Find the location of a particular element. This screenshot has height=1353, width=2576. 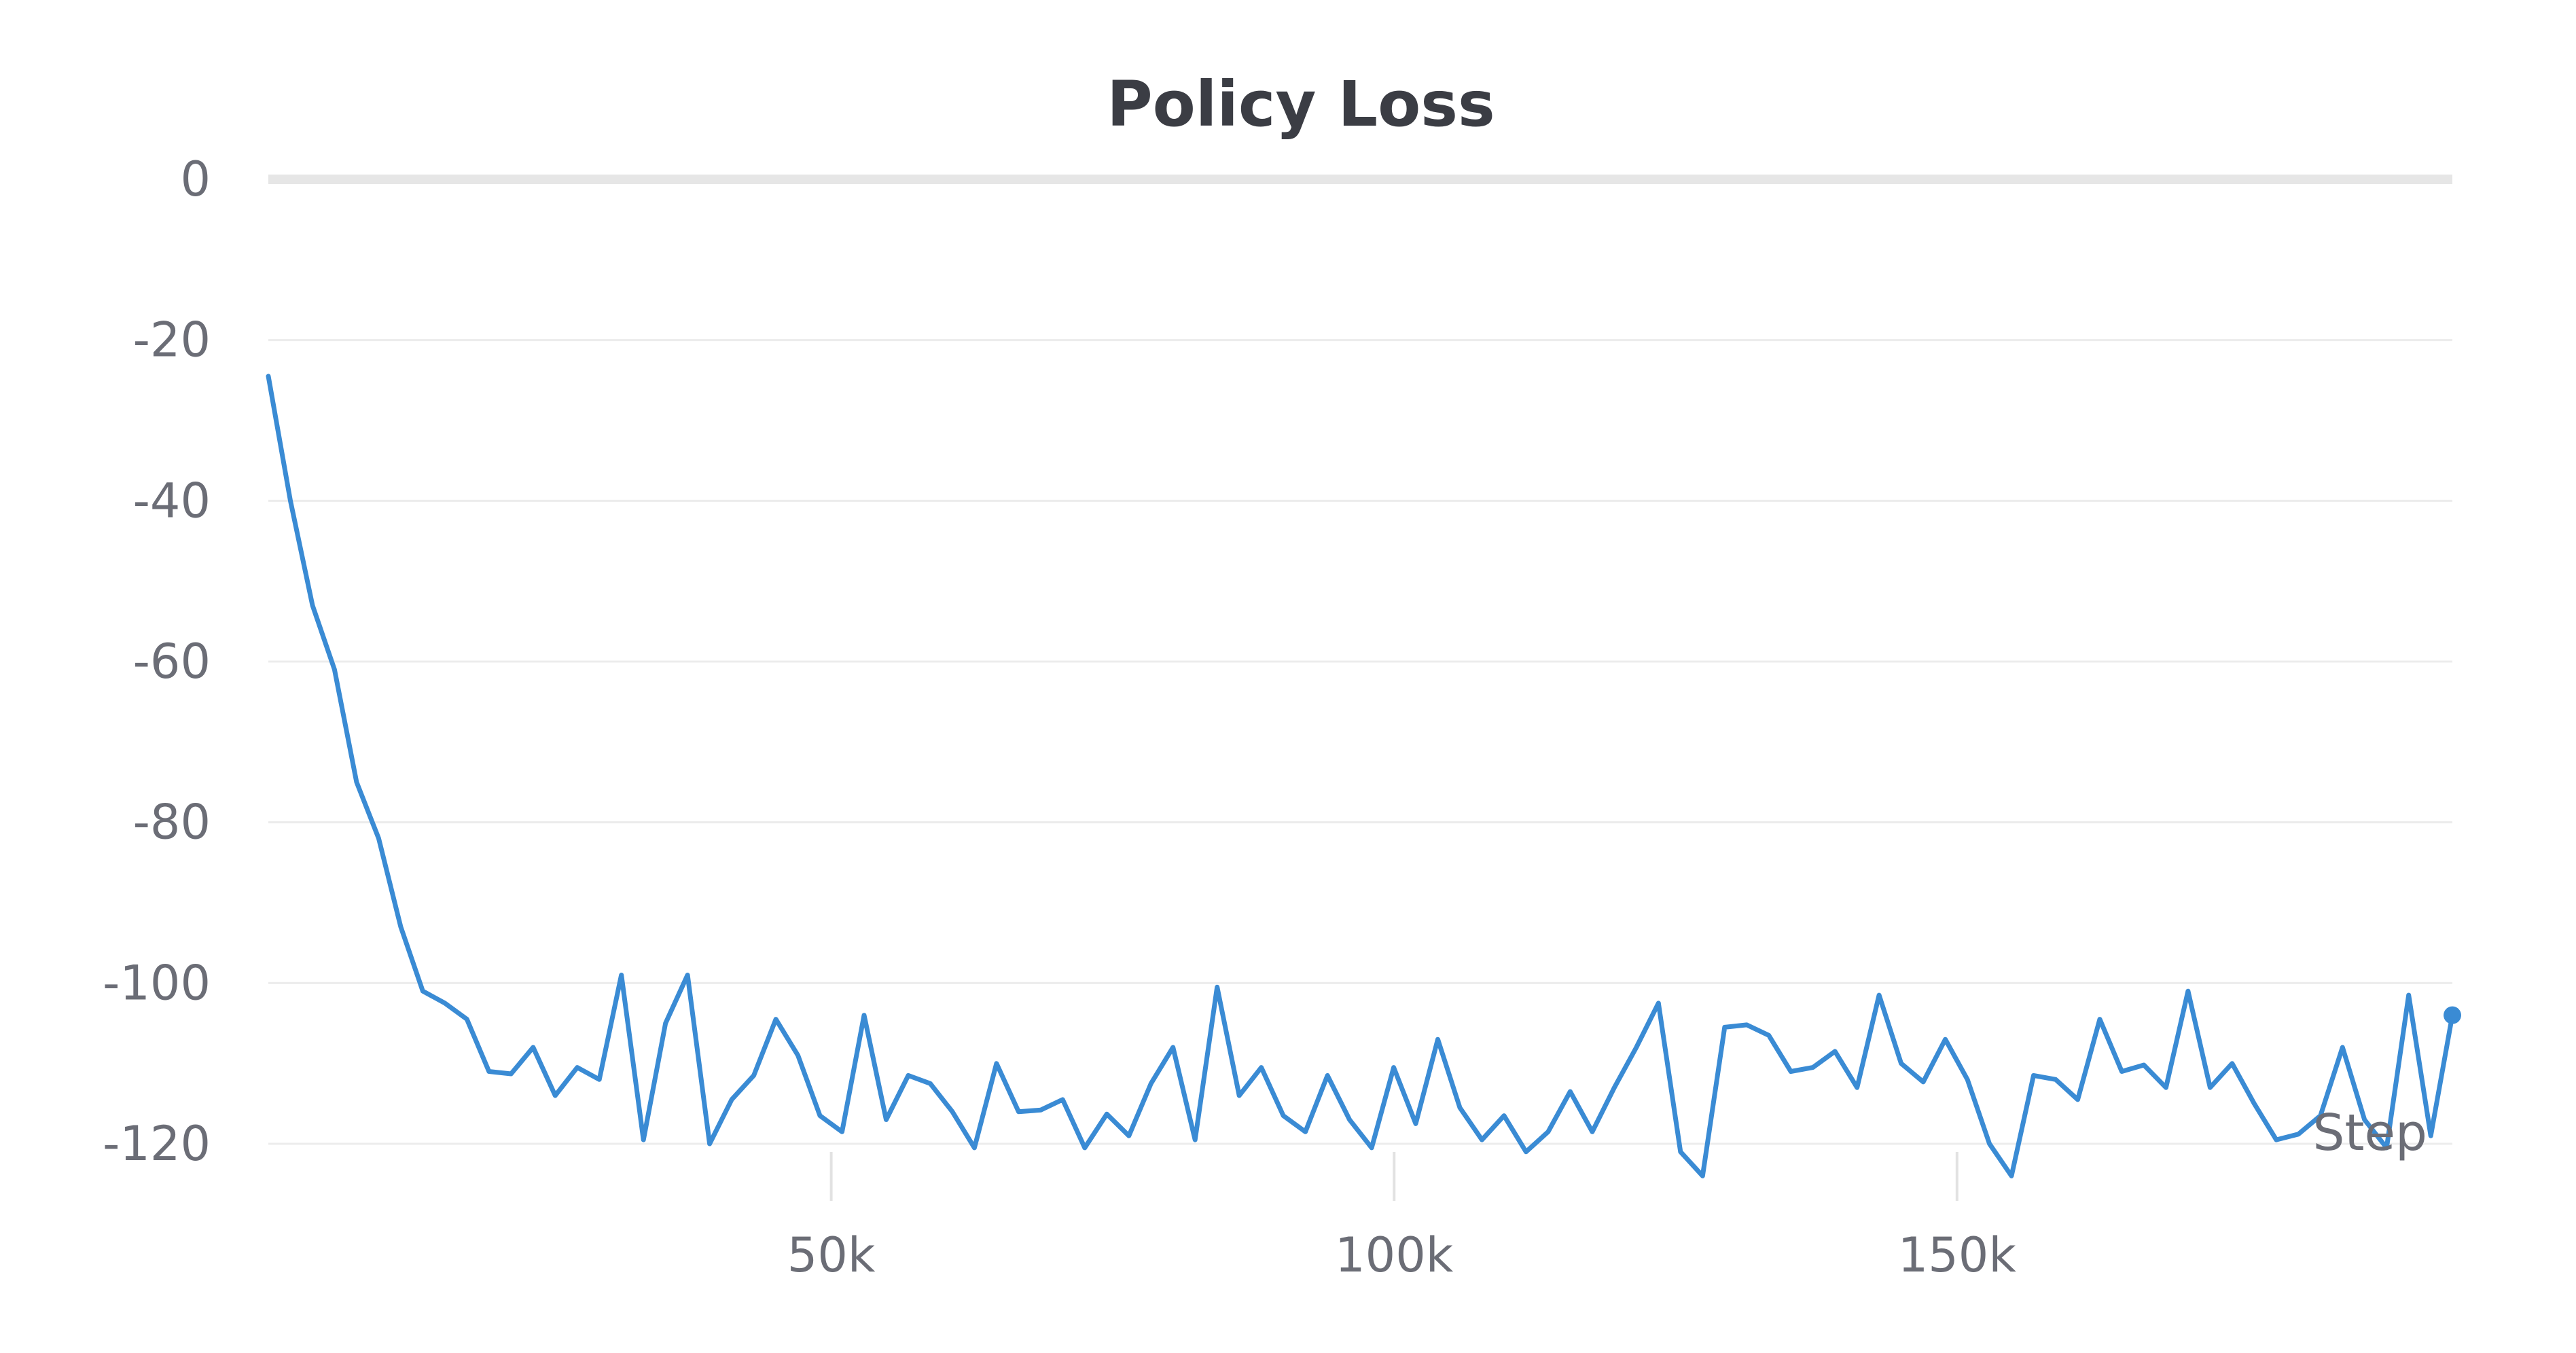

x-axis-tick-labels: 50k 100k 150k is located at coordinates (1402, 1255).